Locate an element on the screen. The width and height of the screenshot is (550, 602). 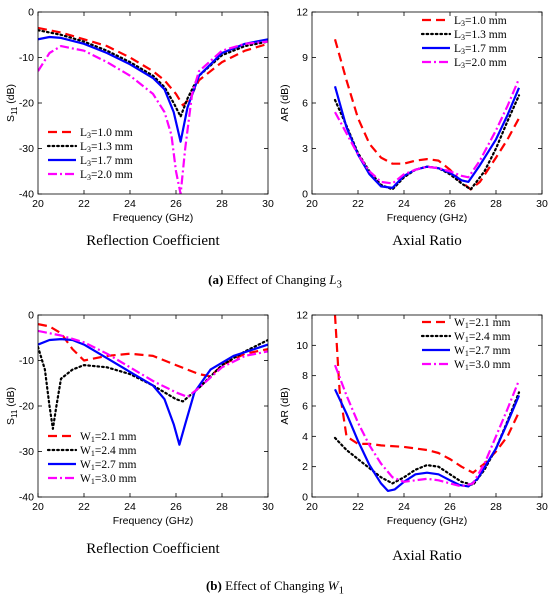
y-tick-label: 9 is located at coordinates (305, 58).